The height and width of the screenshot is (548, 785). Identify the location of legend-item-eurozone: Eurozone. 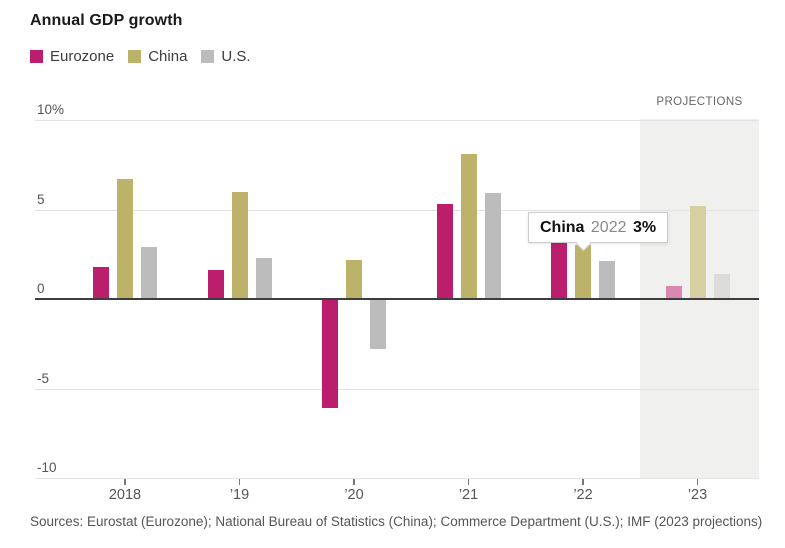
(72, 56).